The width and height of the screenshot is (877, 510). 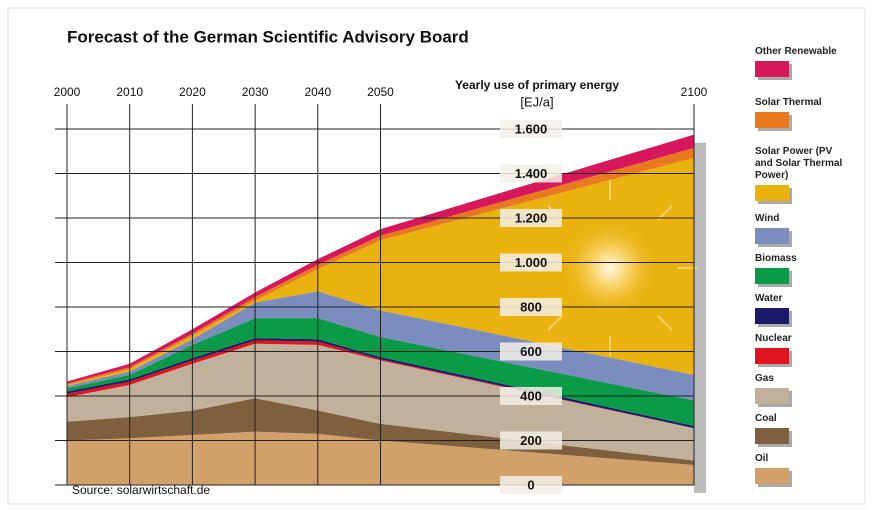 I want to click on y-axis-title: Yearly use of primary energy, so click(x=537, y=85).